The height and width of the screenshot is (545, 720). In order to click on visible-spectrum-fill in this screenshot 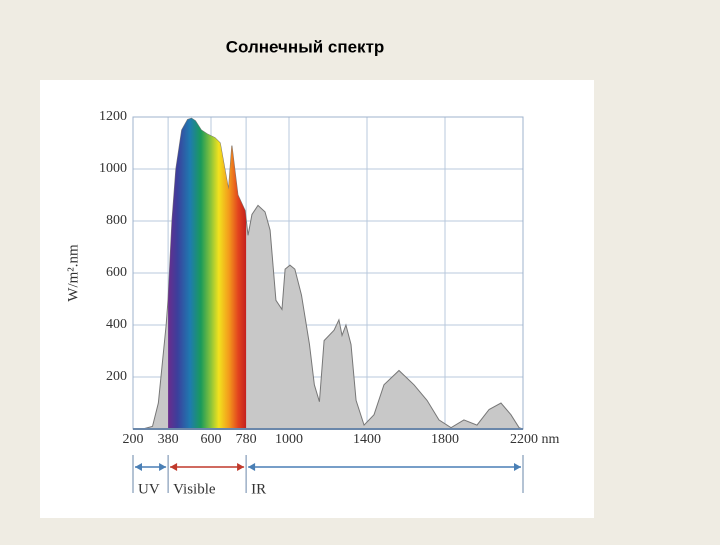, I will do `click(207, 273)`.